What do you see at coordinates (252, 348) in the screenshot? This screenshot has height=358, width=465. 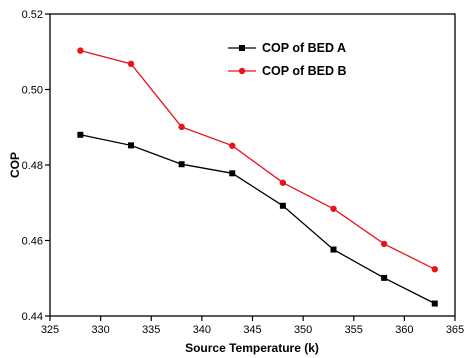 I see `x-axis-title: Source Temperature (k)` at bounding box center [252, 348].